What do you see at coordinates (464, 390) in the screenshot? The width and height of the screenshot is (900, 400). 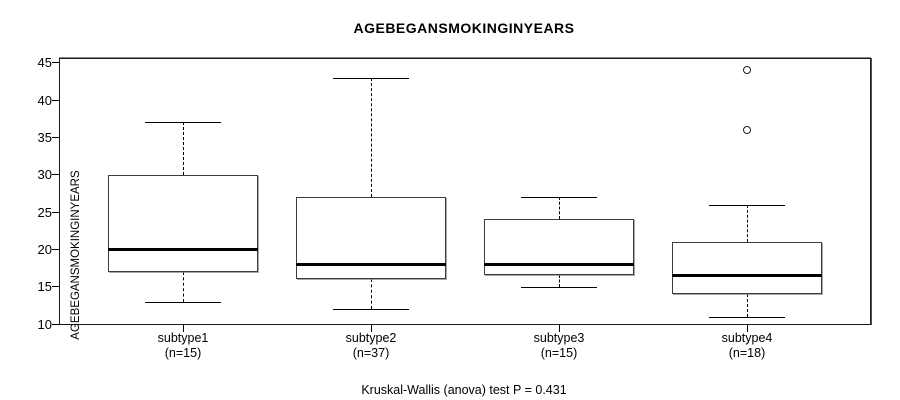 I see `stat-test-note: Kruskal-Wallis (anova) test P = 0.431` at bounding box center [464, 390].